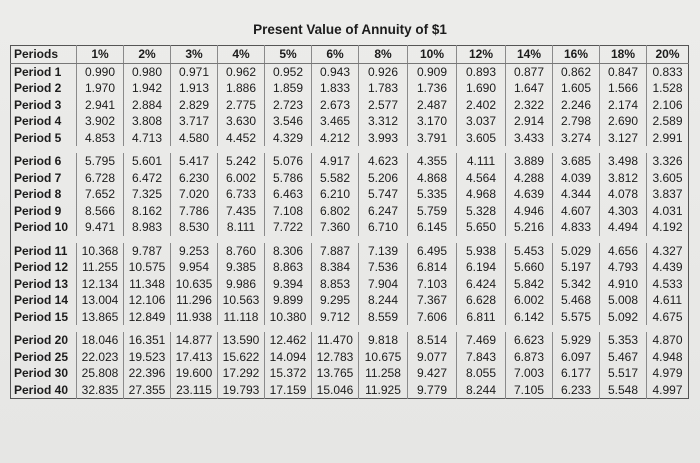 This screenshot has width=700, height=463. What do you see at coordinates (241, 54) in the screenshot?
I see `header-rate: 4%` at bounding box center [241, 54].